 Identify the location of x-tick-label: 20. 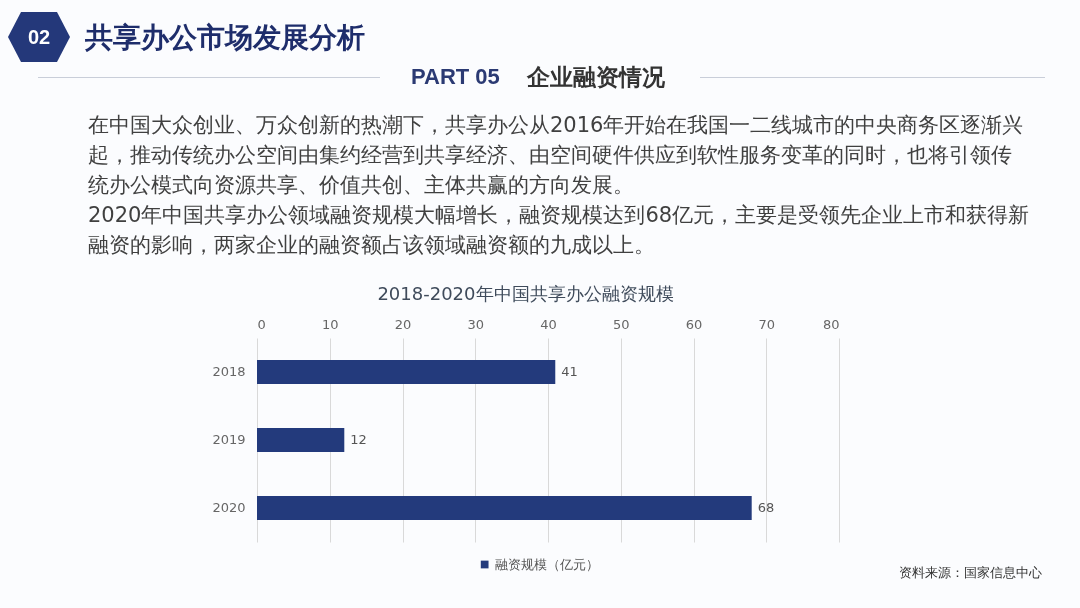
(403, 324).